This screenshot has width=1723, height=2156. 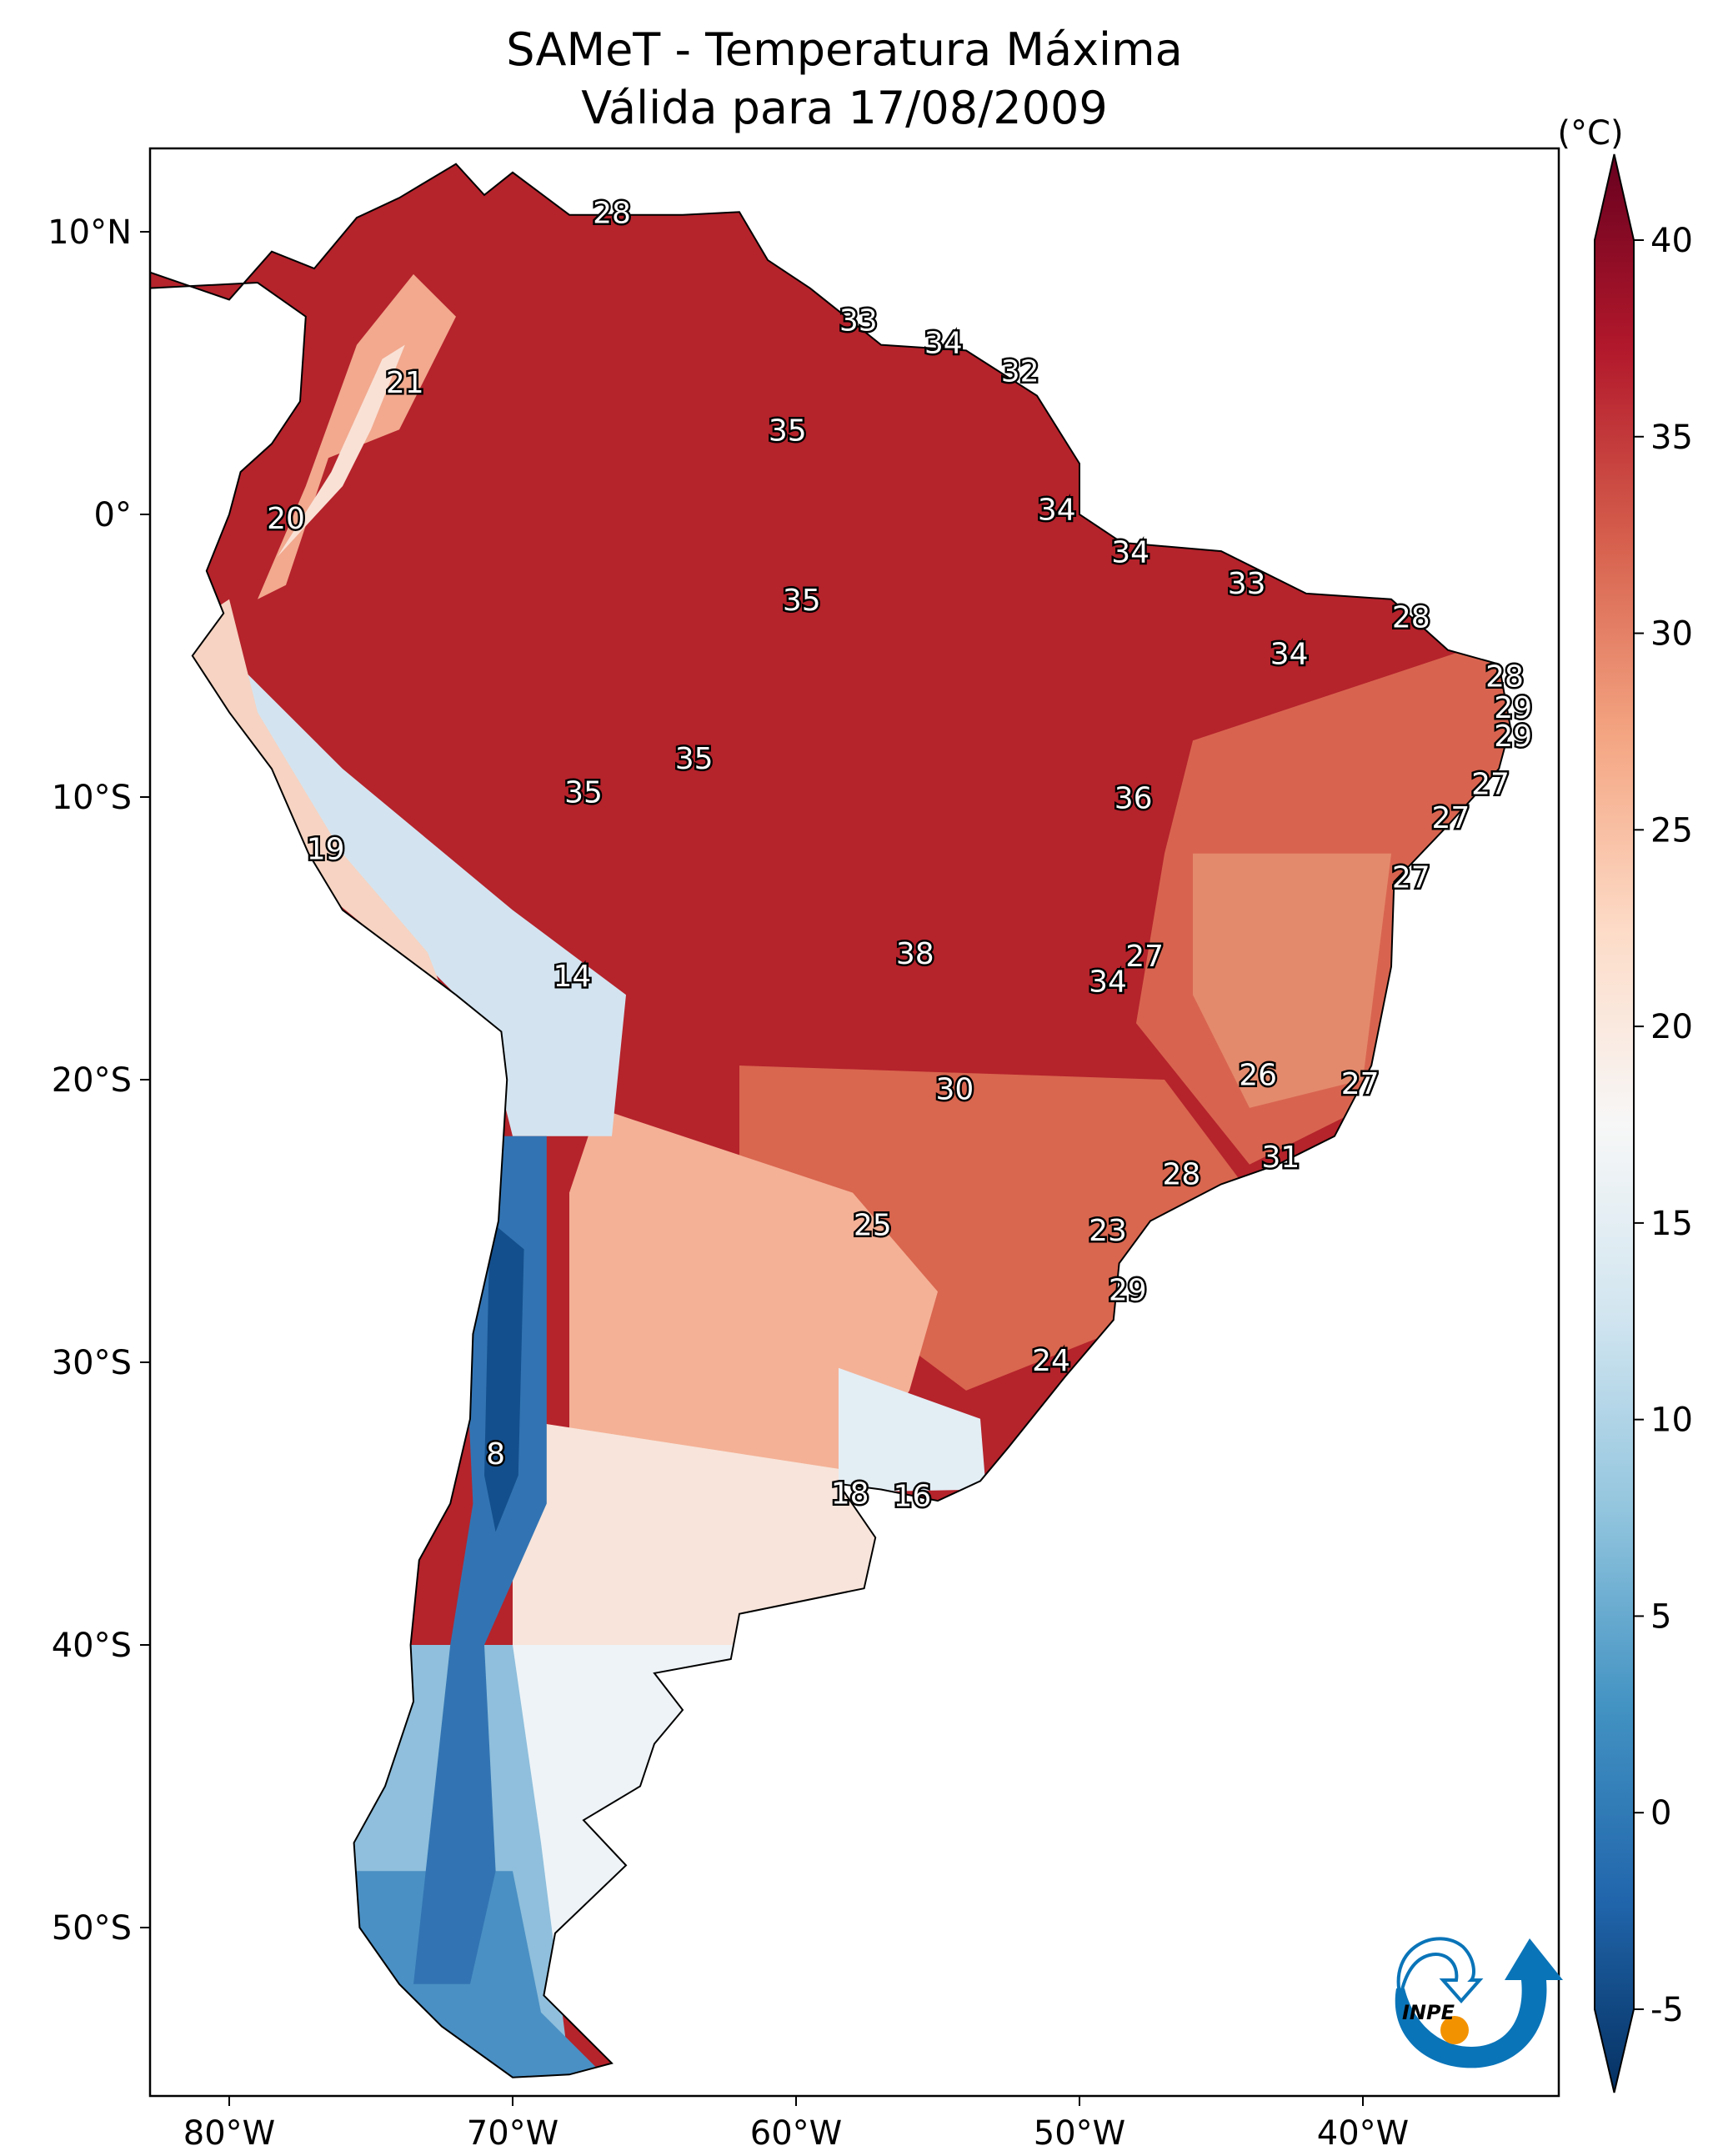 What do you see at coordinates (1020, 372) in the screenshot?
I see `station-label: 32` at bounding box center [1020, 372].